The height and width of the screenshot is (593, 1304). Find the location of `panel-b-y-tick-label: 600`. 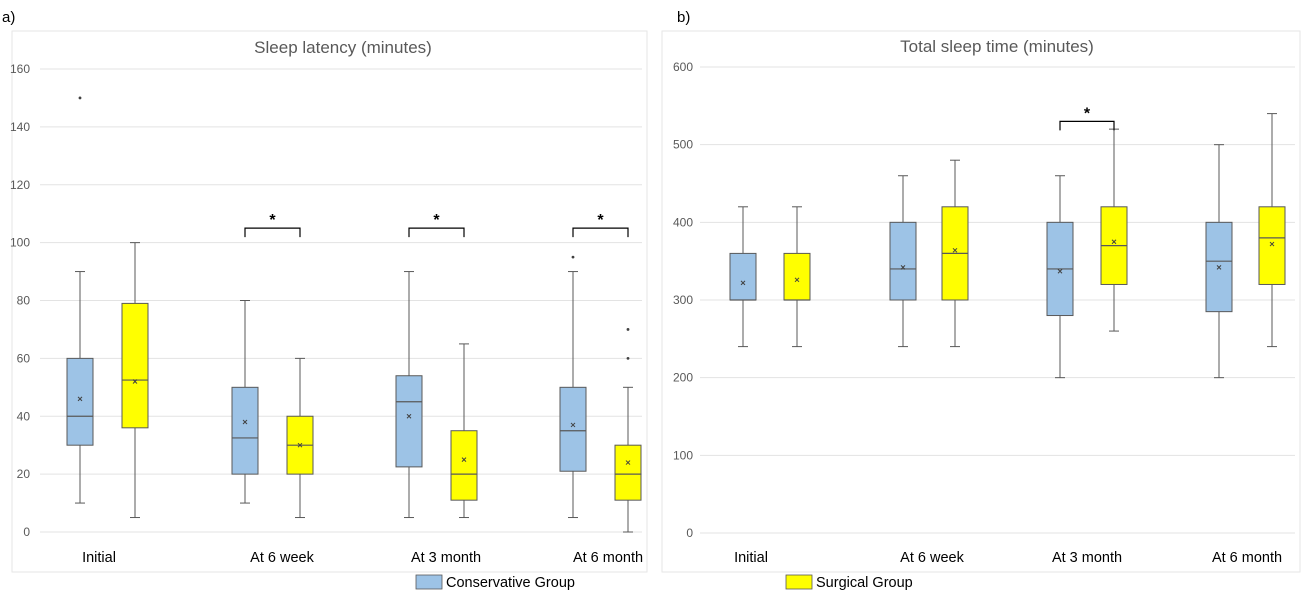

panel-b-y-tick-label: 600 is located at coordinates (683, 67).